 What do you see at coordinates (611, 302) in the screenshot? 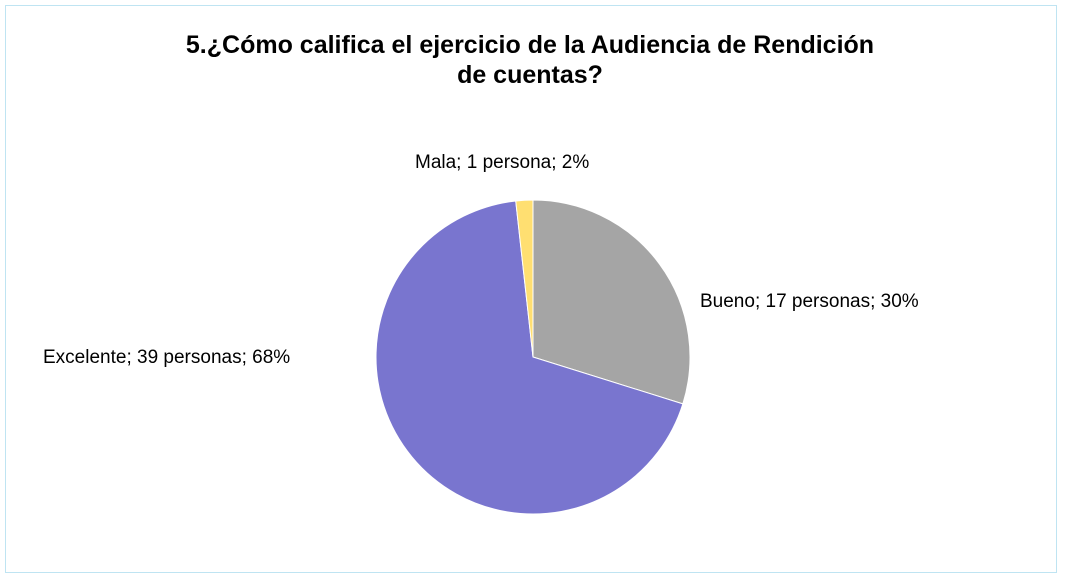
I see `pie-slice-bueno` at bounding box center [611, 302].